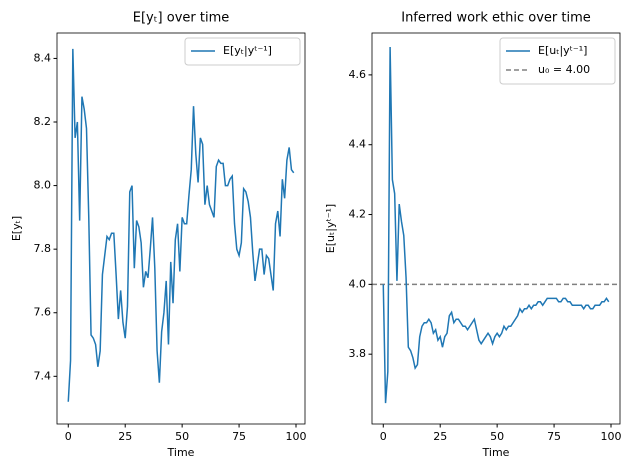 The image size is (629, 470). What do you see at coordinates (43, 121) in the screenshot?
I see `y-tick-label: 8.2` at bounding box center [43, 121].